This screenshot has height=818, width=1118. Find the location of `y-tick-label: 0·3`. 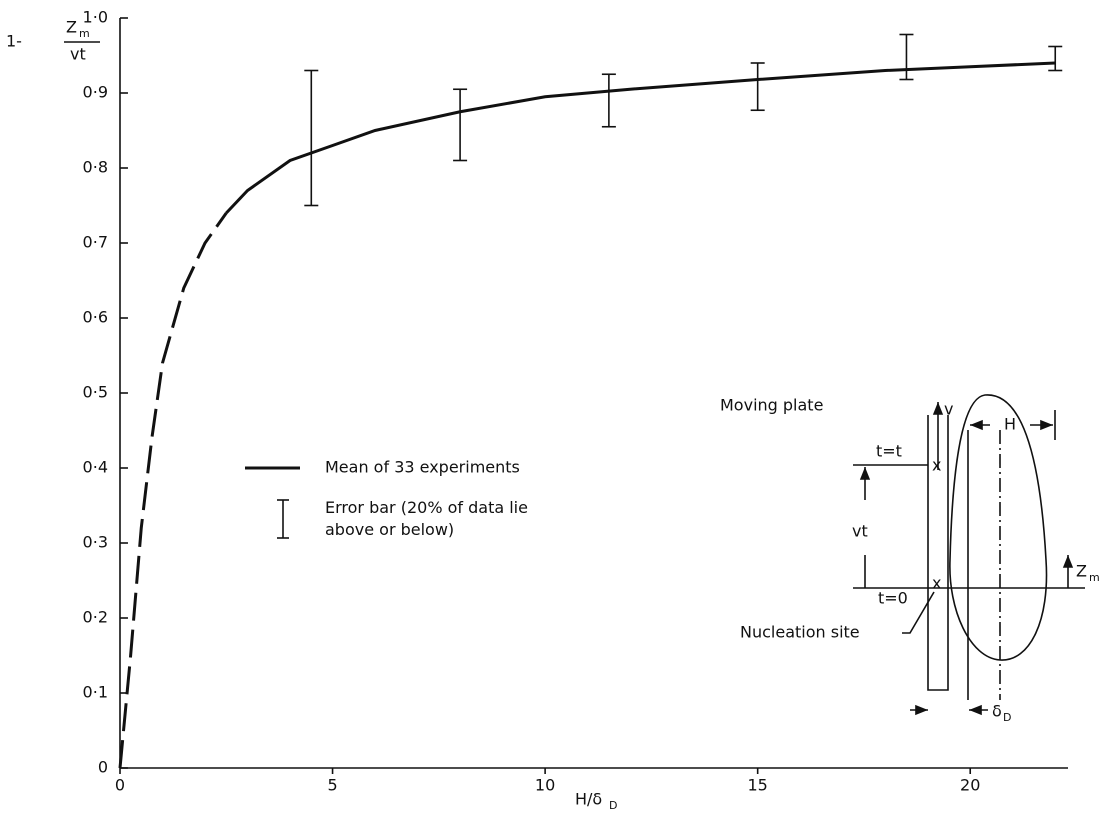

y-tick-label: 0·3 is located at coordinates (95, 542).